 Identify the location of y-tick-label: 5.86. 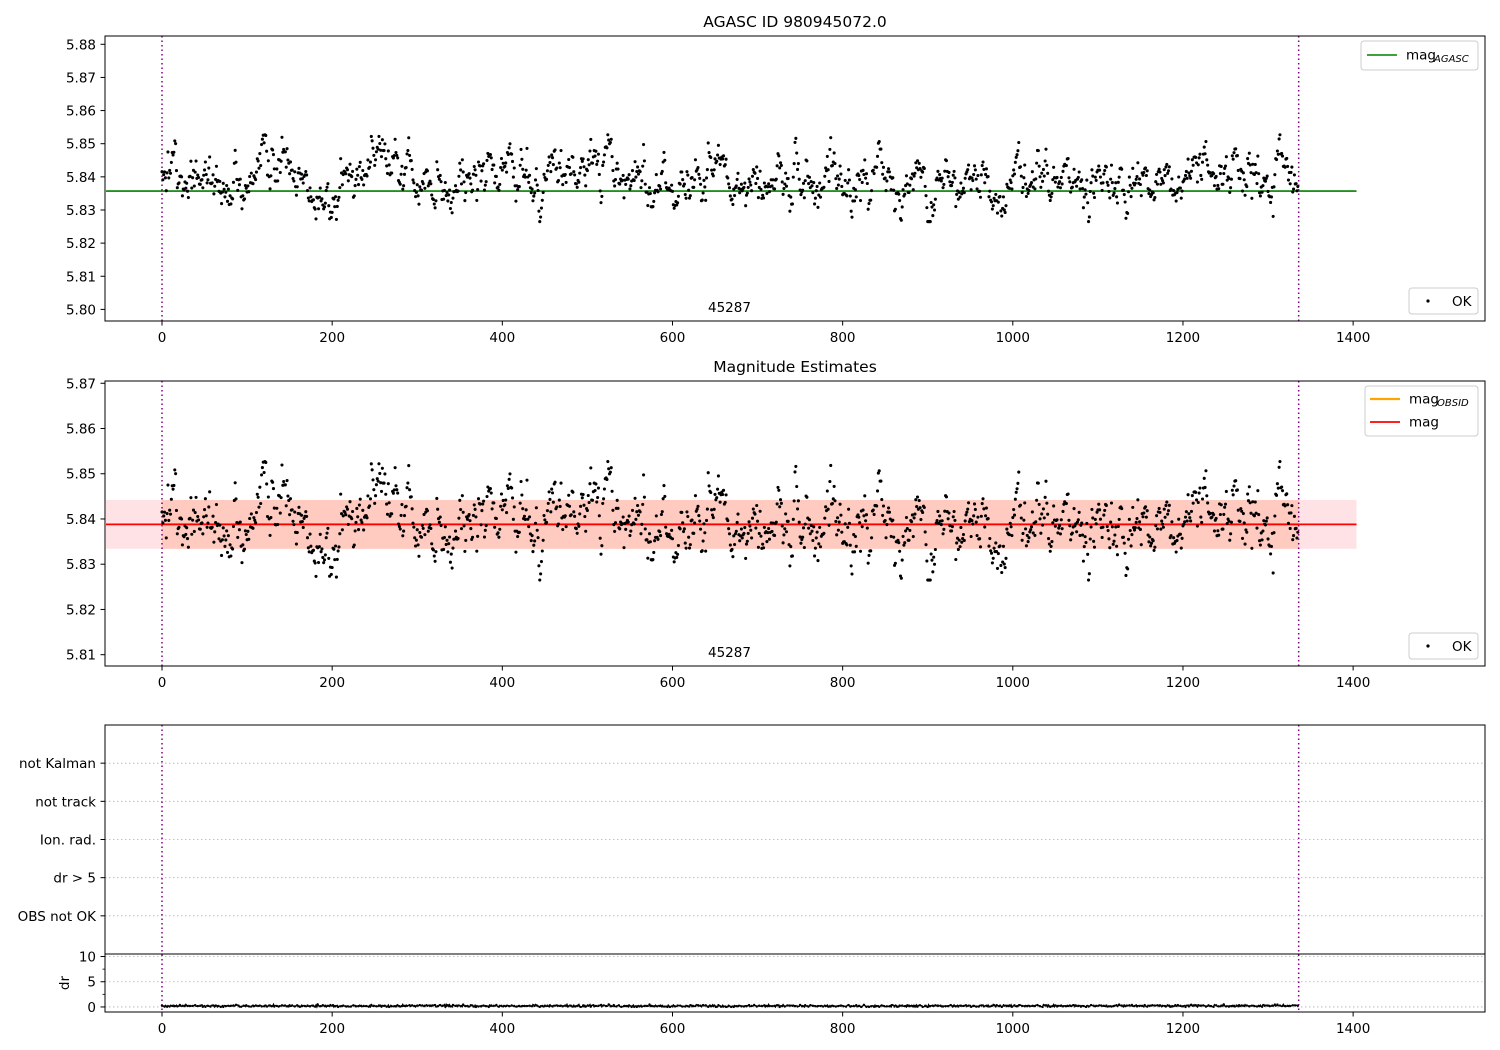
(81, 430).